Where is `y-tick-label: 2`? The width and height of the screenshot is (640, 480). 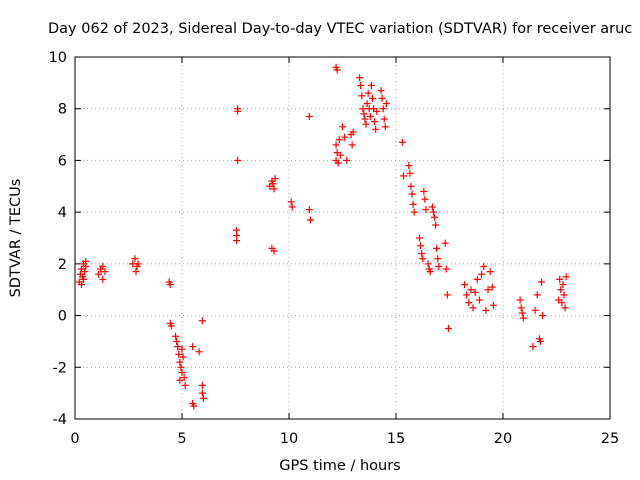 y-tick-label: 2 is located at coordinates (62, 265).